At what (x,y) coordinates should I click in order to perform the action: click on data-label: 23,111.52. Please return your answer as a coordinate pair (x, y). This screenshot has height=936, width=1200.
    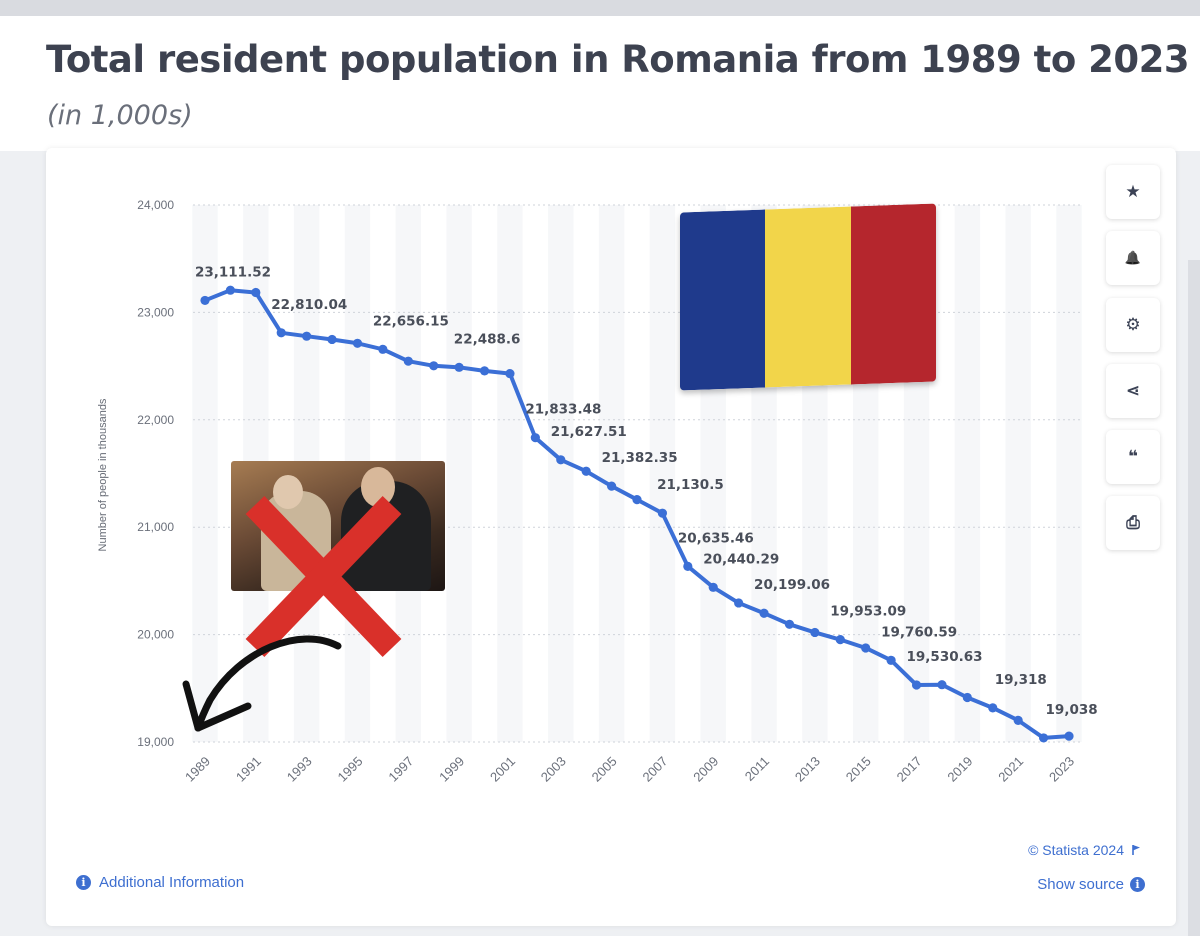
    Looking at the image, I should click on (233, 272).